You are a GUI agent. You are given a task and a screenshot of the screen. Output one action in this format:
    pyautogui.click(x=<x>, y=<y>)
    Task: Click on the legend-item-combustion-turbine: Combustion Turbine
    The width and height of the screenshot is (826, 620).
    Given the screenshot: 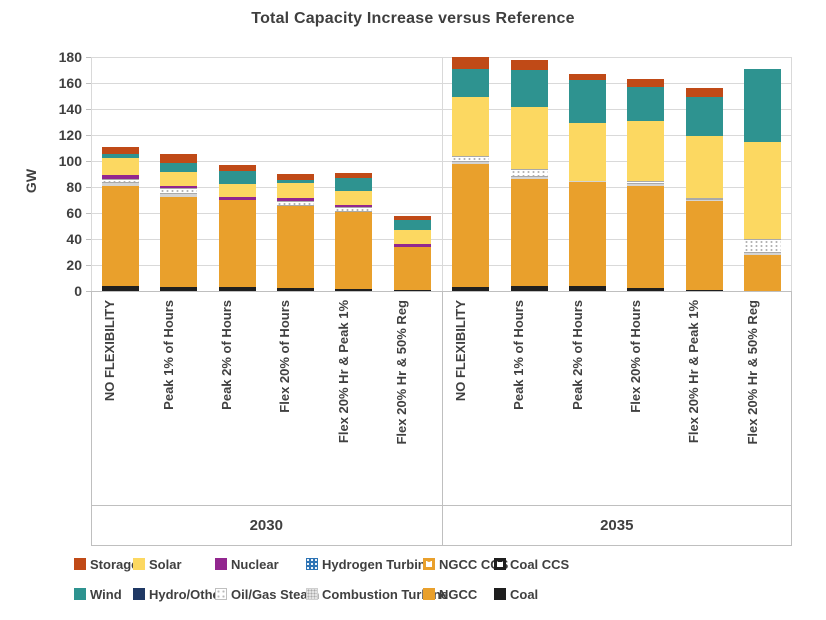 What is the action you would take?
    pyautogui.click(x=377, y=594)
    